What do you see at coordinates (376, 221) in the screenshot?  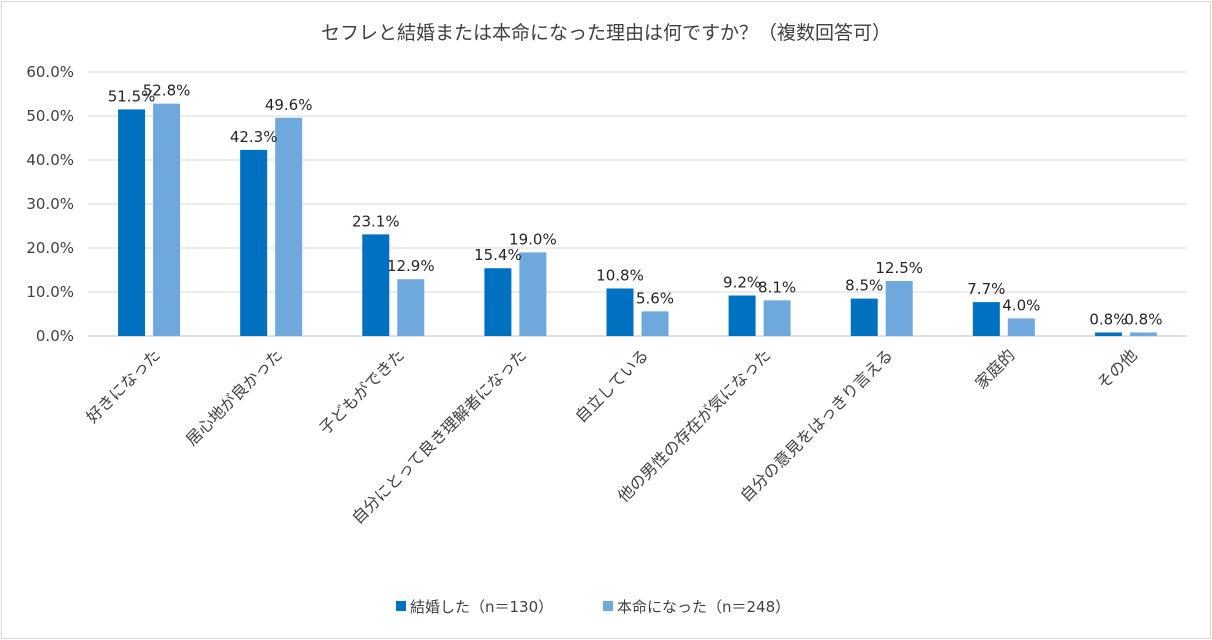 I see `data-label: 23.1%` at bounding box center [376, 221].